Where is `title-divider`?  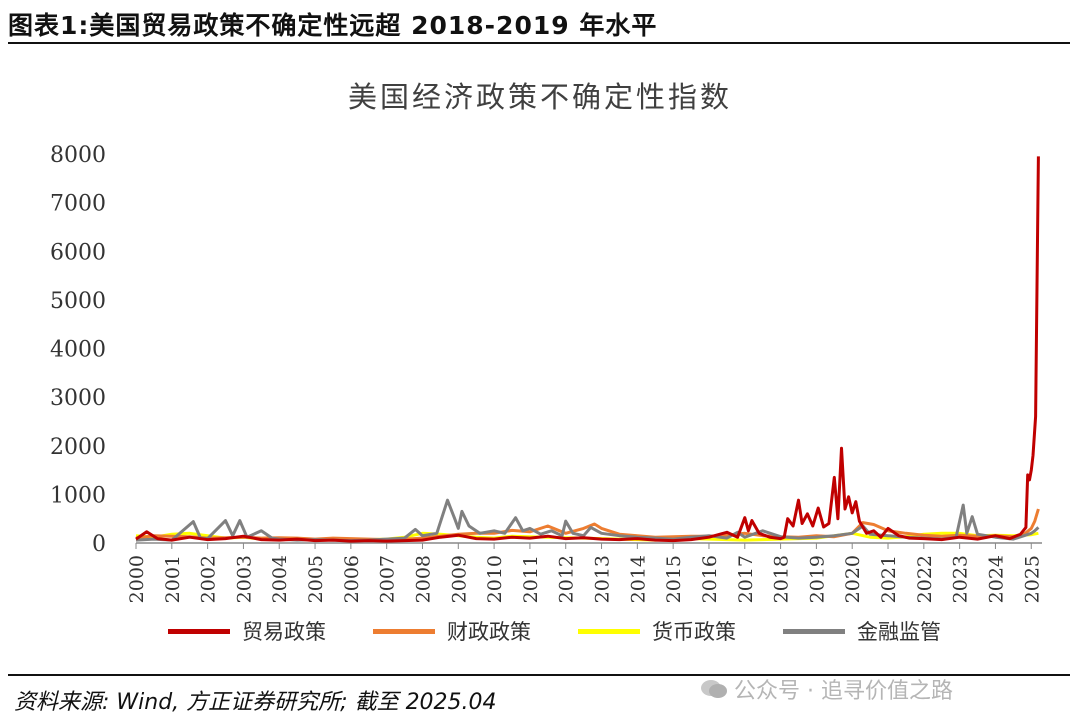
title-divider is located at coordinates (539, 43).